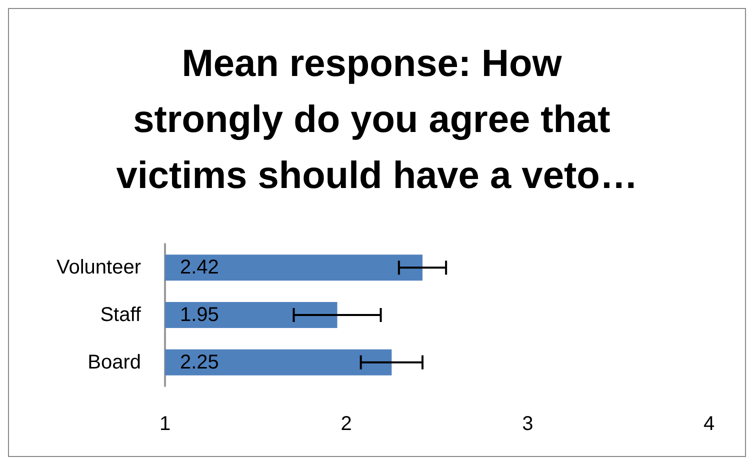 The height and width of the screenshot is (465, 754). Describe the element at coordinates (199, 315) in the screenshot. I see `data-label: 1.95` at that location.